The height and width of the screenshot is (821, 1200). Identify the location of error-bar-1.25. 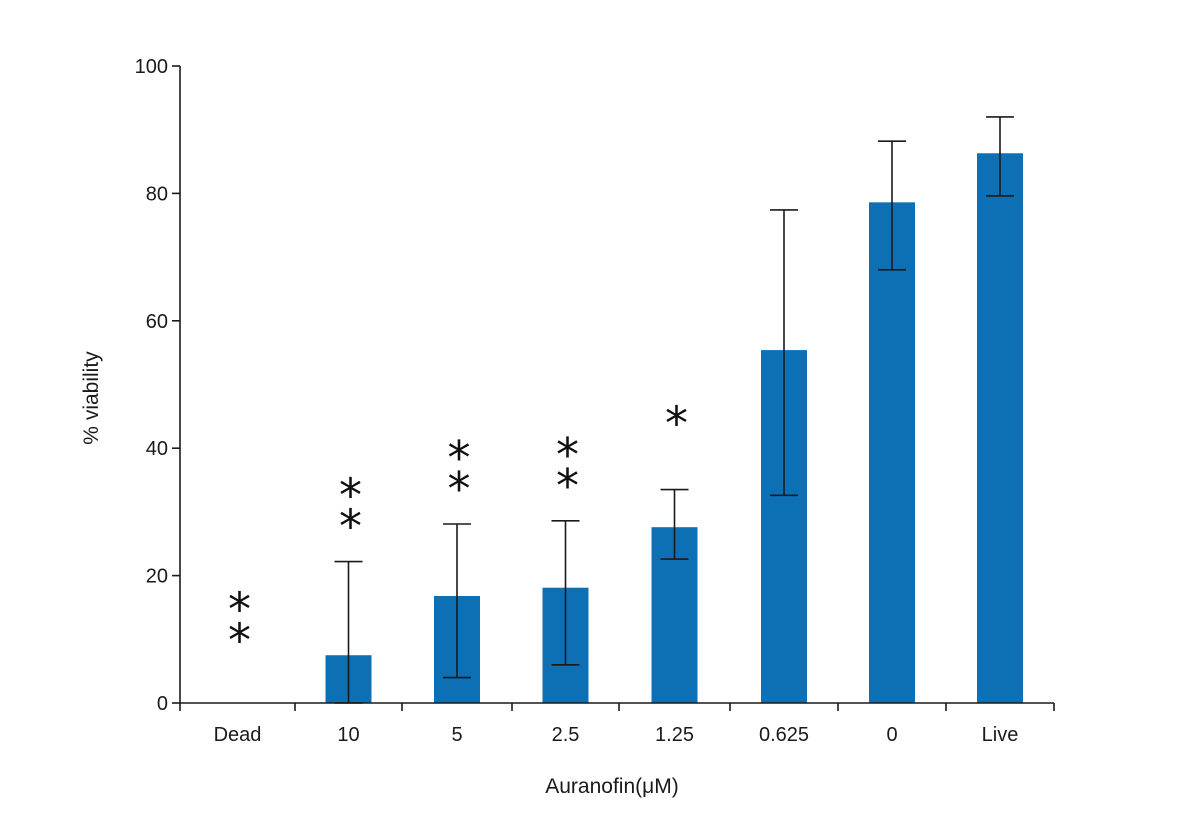
(674, 524).